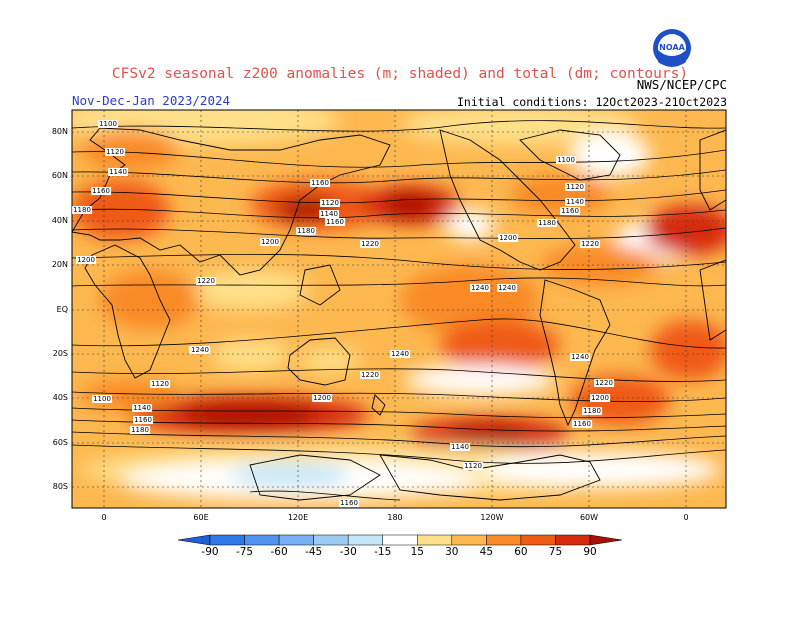  I want to click on colorbar-max-arrow, so click(606, 540).